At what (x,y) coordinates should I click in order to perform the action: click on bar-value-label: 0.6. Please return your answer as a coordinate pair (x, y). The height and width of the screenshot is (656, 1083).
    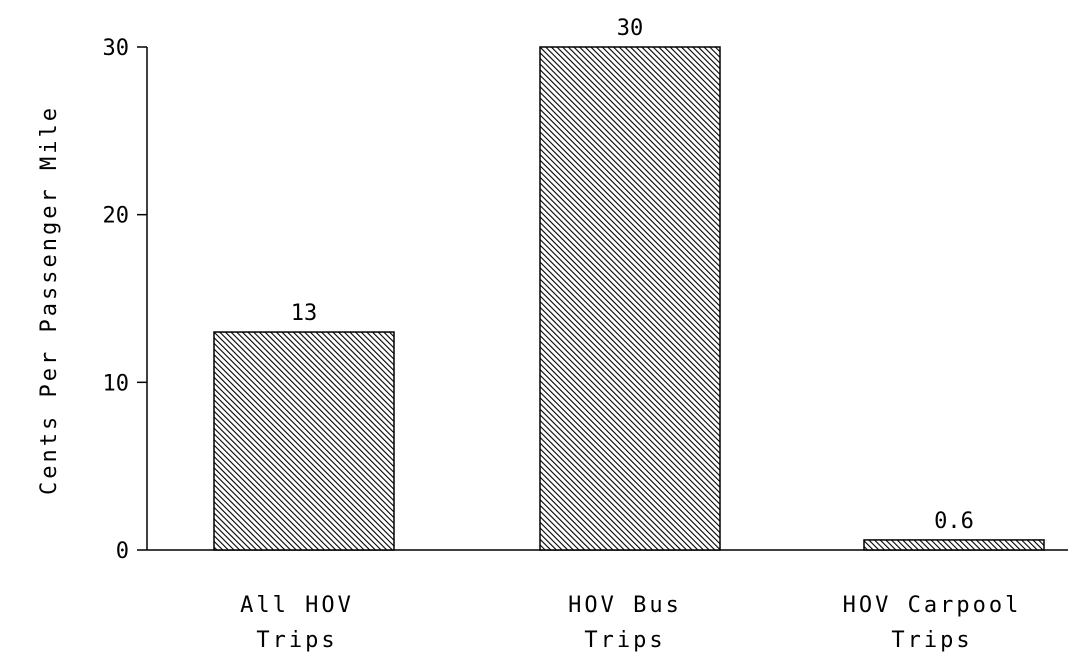
    Looking at the image, I should click on (954, 521).